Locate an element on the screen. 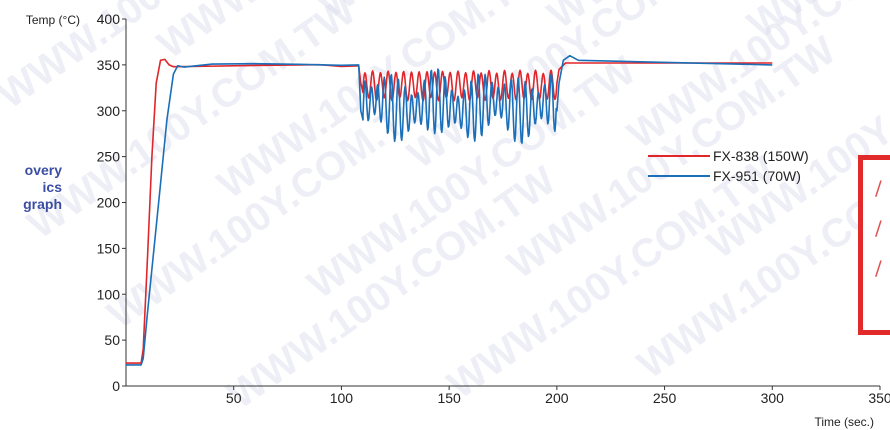 The width and height of the screenshot is (890, 430). side-label-line-3: graph is located at coordinates (42, 204).